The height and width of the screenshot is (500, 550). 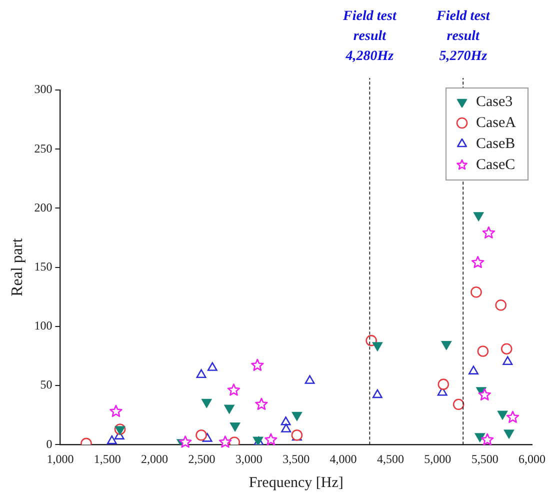 What do you see at coordinates (370, 36) in the screenshot?
I see `ref-line-label: Field test result 4,280Hz` at bounding box center [370, 36].